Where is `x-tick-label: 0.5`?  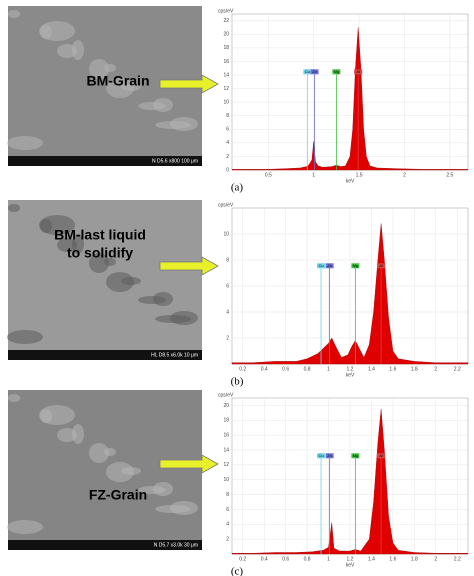
x-tick-label: 0.5 is located at coordinates (268, 175).